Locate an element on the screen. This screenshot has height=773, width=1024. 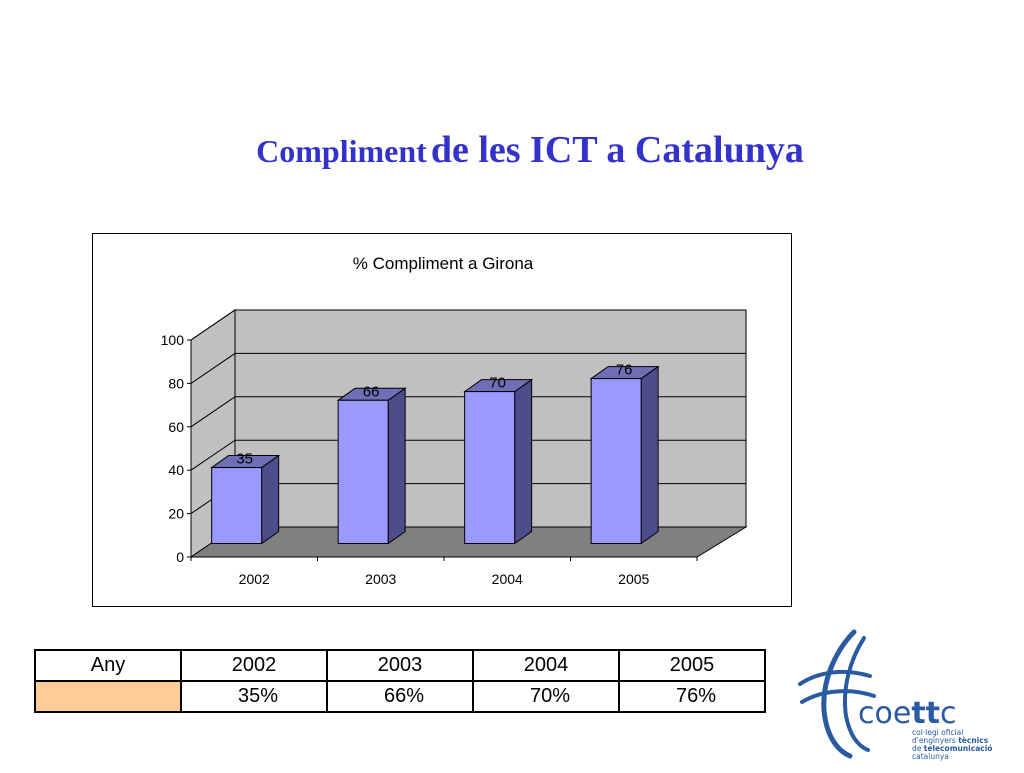
data-table: Any 2002 2003 2004 2005 35% 66% 70% 76% is located at coordinates (400, 681).